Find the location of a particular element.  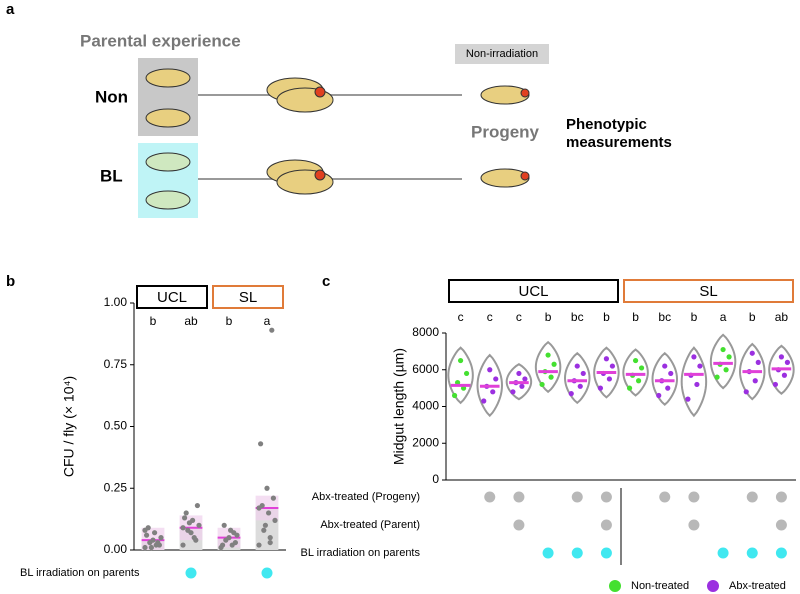

group-label: UCL is located at coordinates (533, 291).